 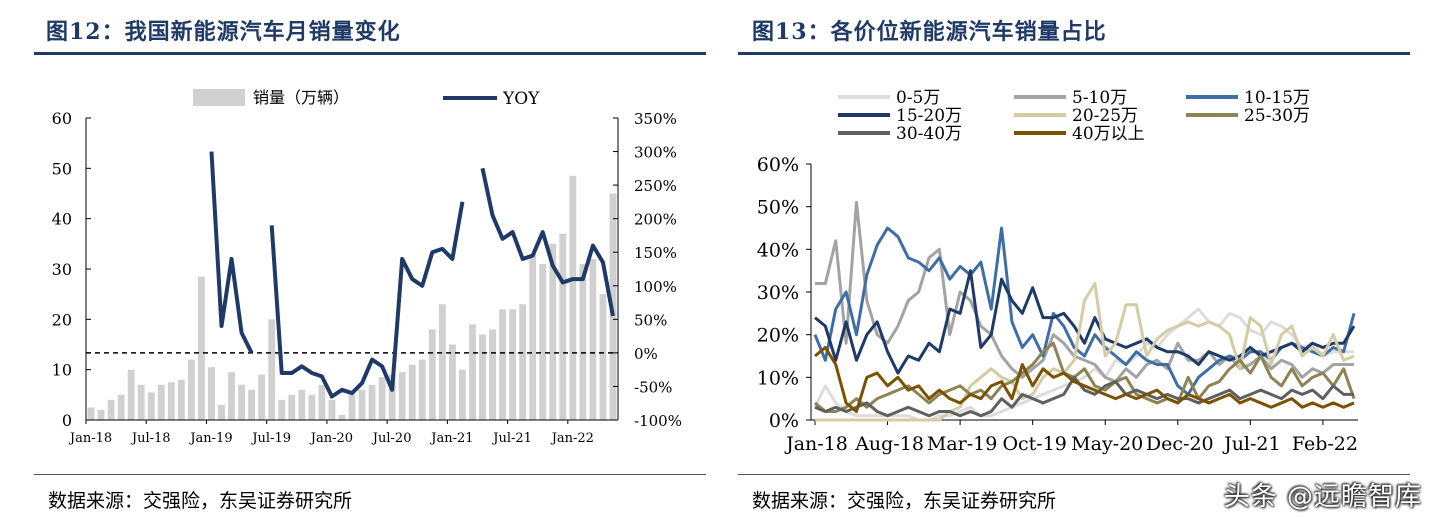 I want to click on left-source-note: 数据来源：交强险，东吴证券研究所, so click(x=200, y=501).